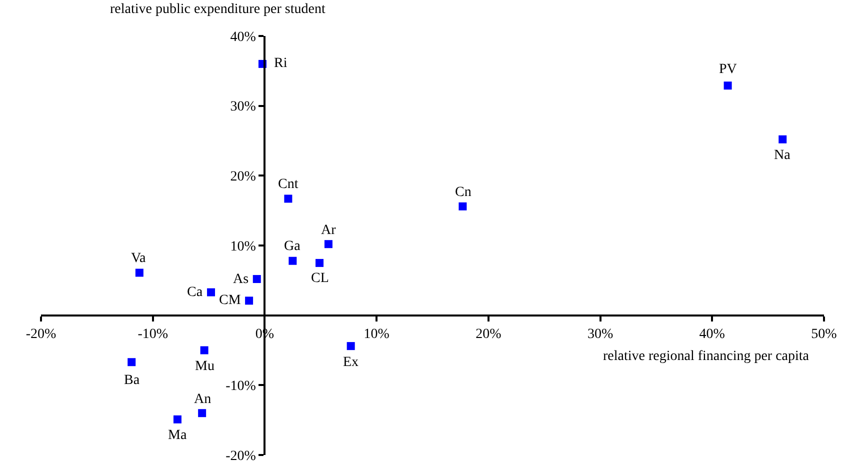 The height and width of the screenshot is (469, 841). What do you see at coordinates (132, 380) in the screenshot?
I see `annotation: Ba` at bounding box center [132, 380].